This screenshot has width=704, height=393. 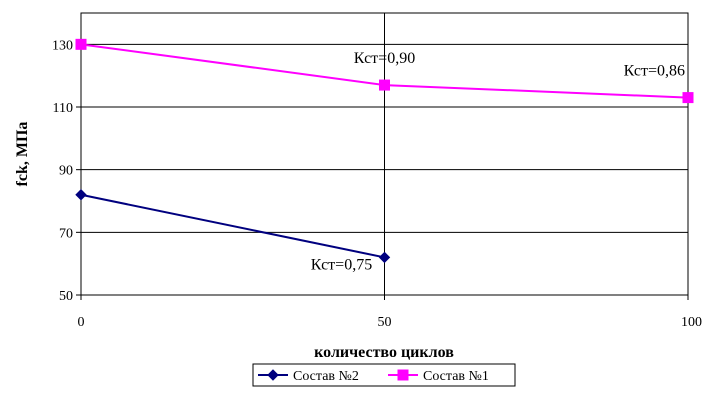 What do you see at coordinates (385, 322) in the screenshot?
I see `x-tick-label: 50` at bounding box center [385, 322].